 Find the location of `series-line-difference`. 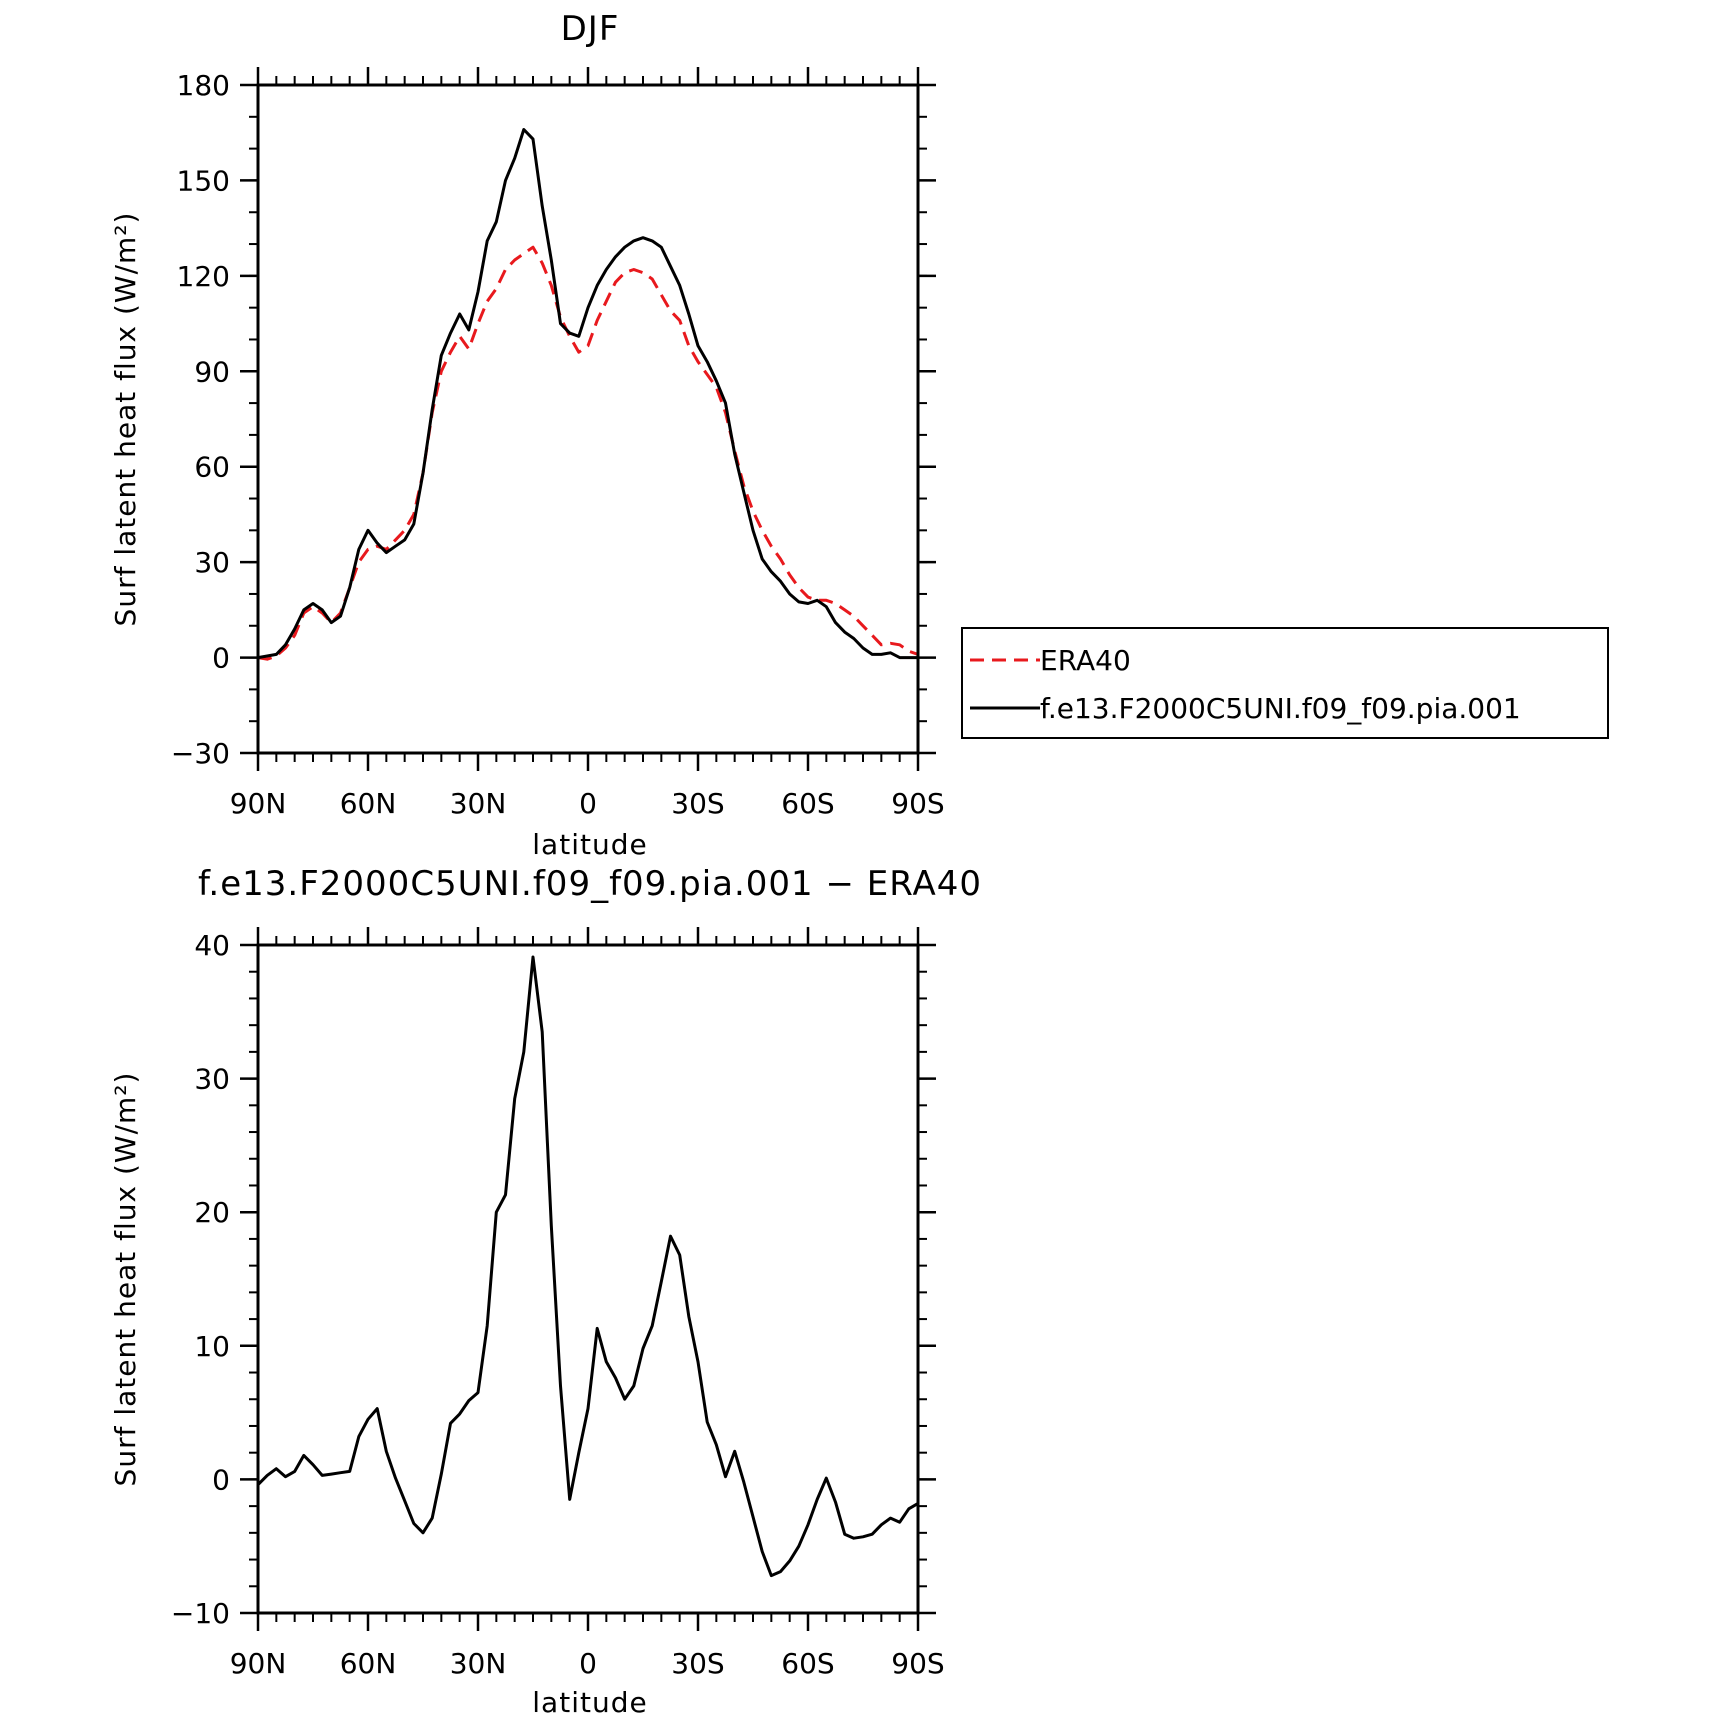

series-line-difference is located at coordinates (587, 1266).